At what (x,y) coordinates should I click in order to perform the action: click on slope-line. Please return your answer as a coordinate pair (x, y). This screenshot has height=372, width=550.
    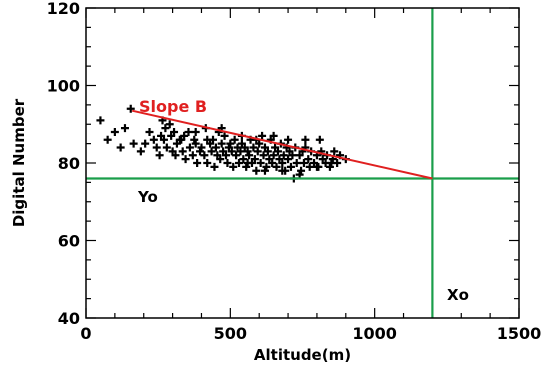
    Looking at the image, I should click on (282, 144).